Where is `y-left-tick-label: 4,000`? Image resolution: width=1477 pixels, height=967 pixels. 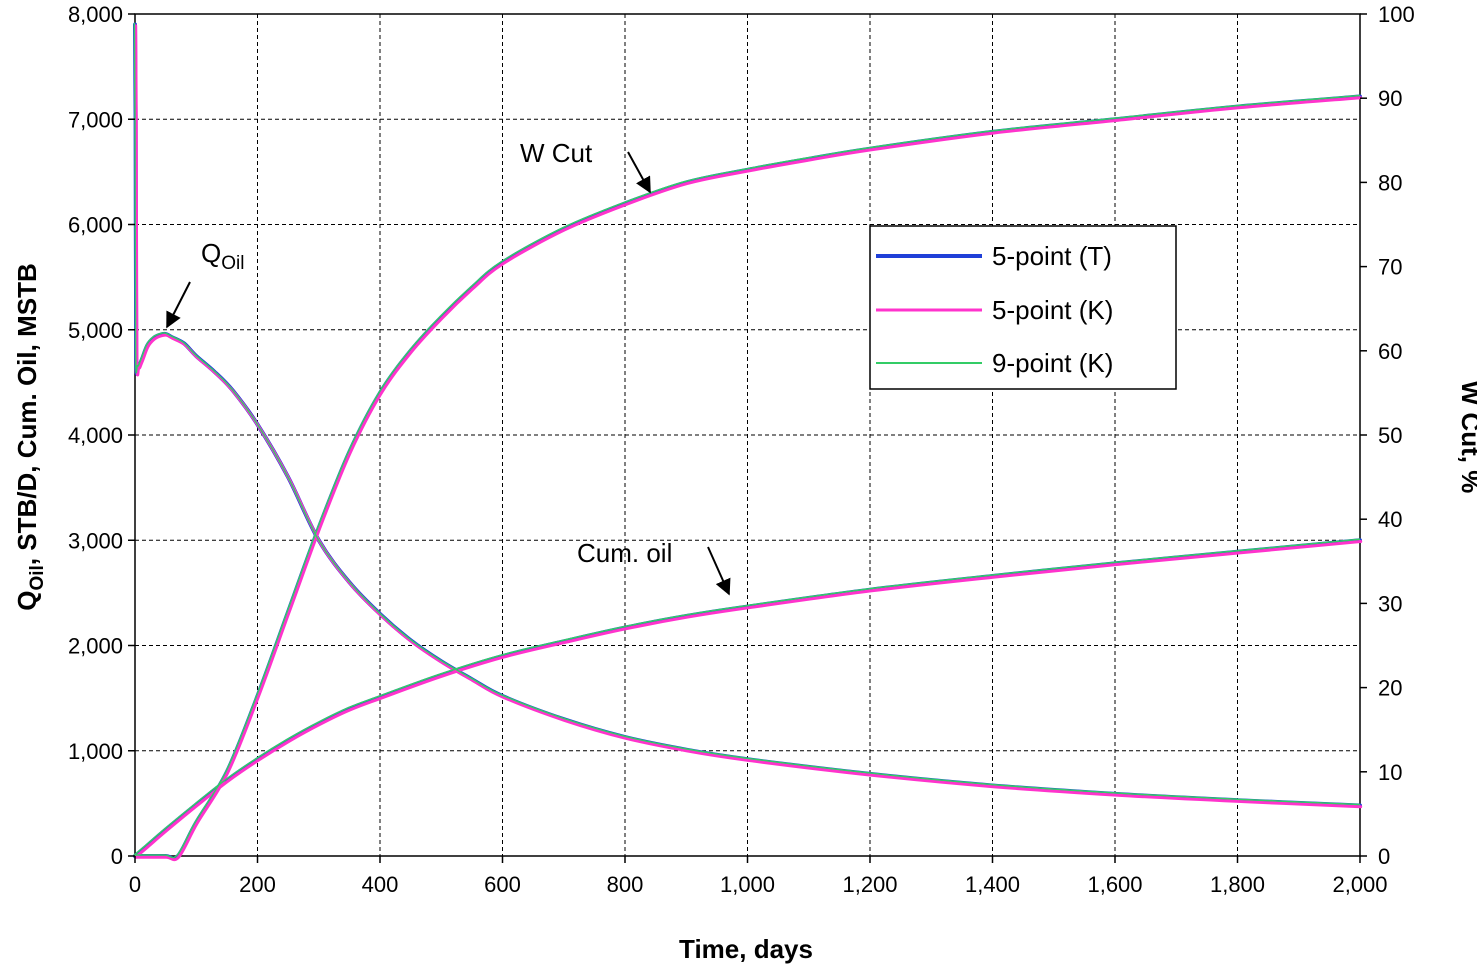 y-left-tick-label: 4,000 is located at coordinates (95, 435).